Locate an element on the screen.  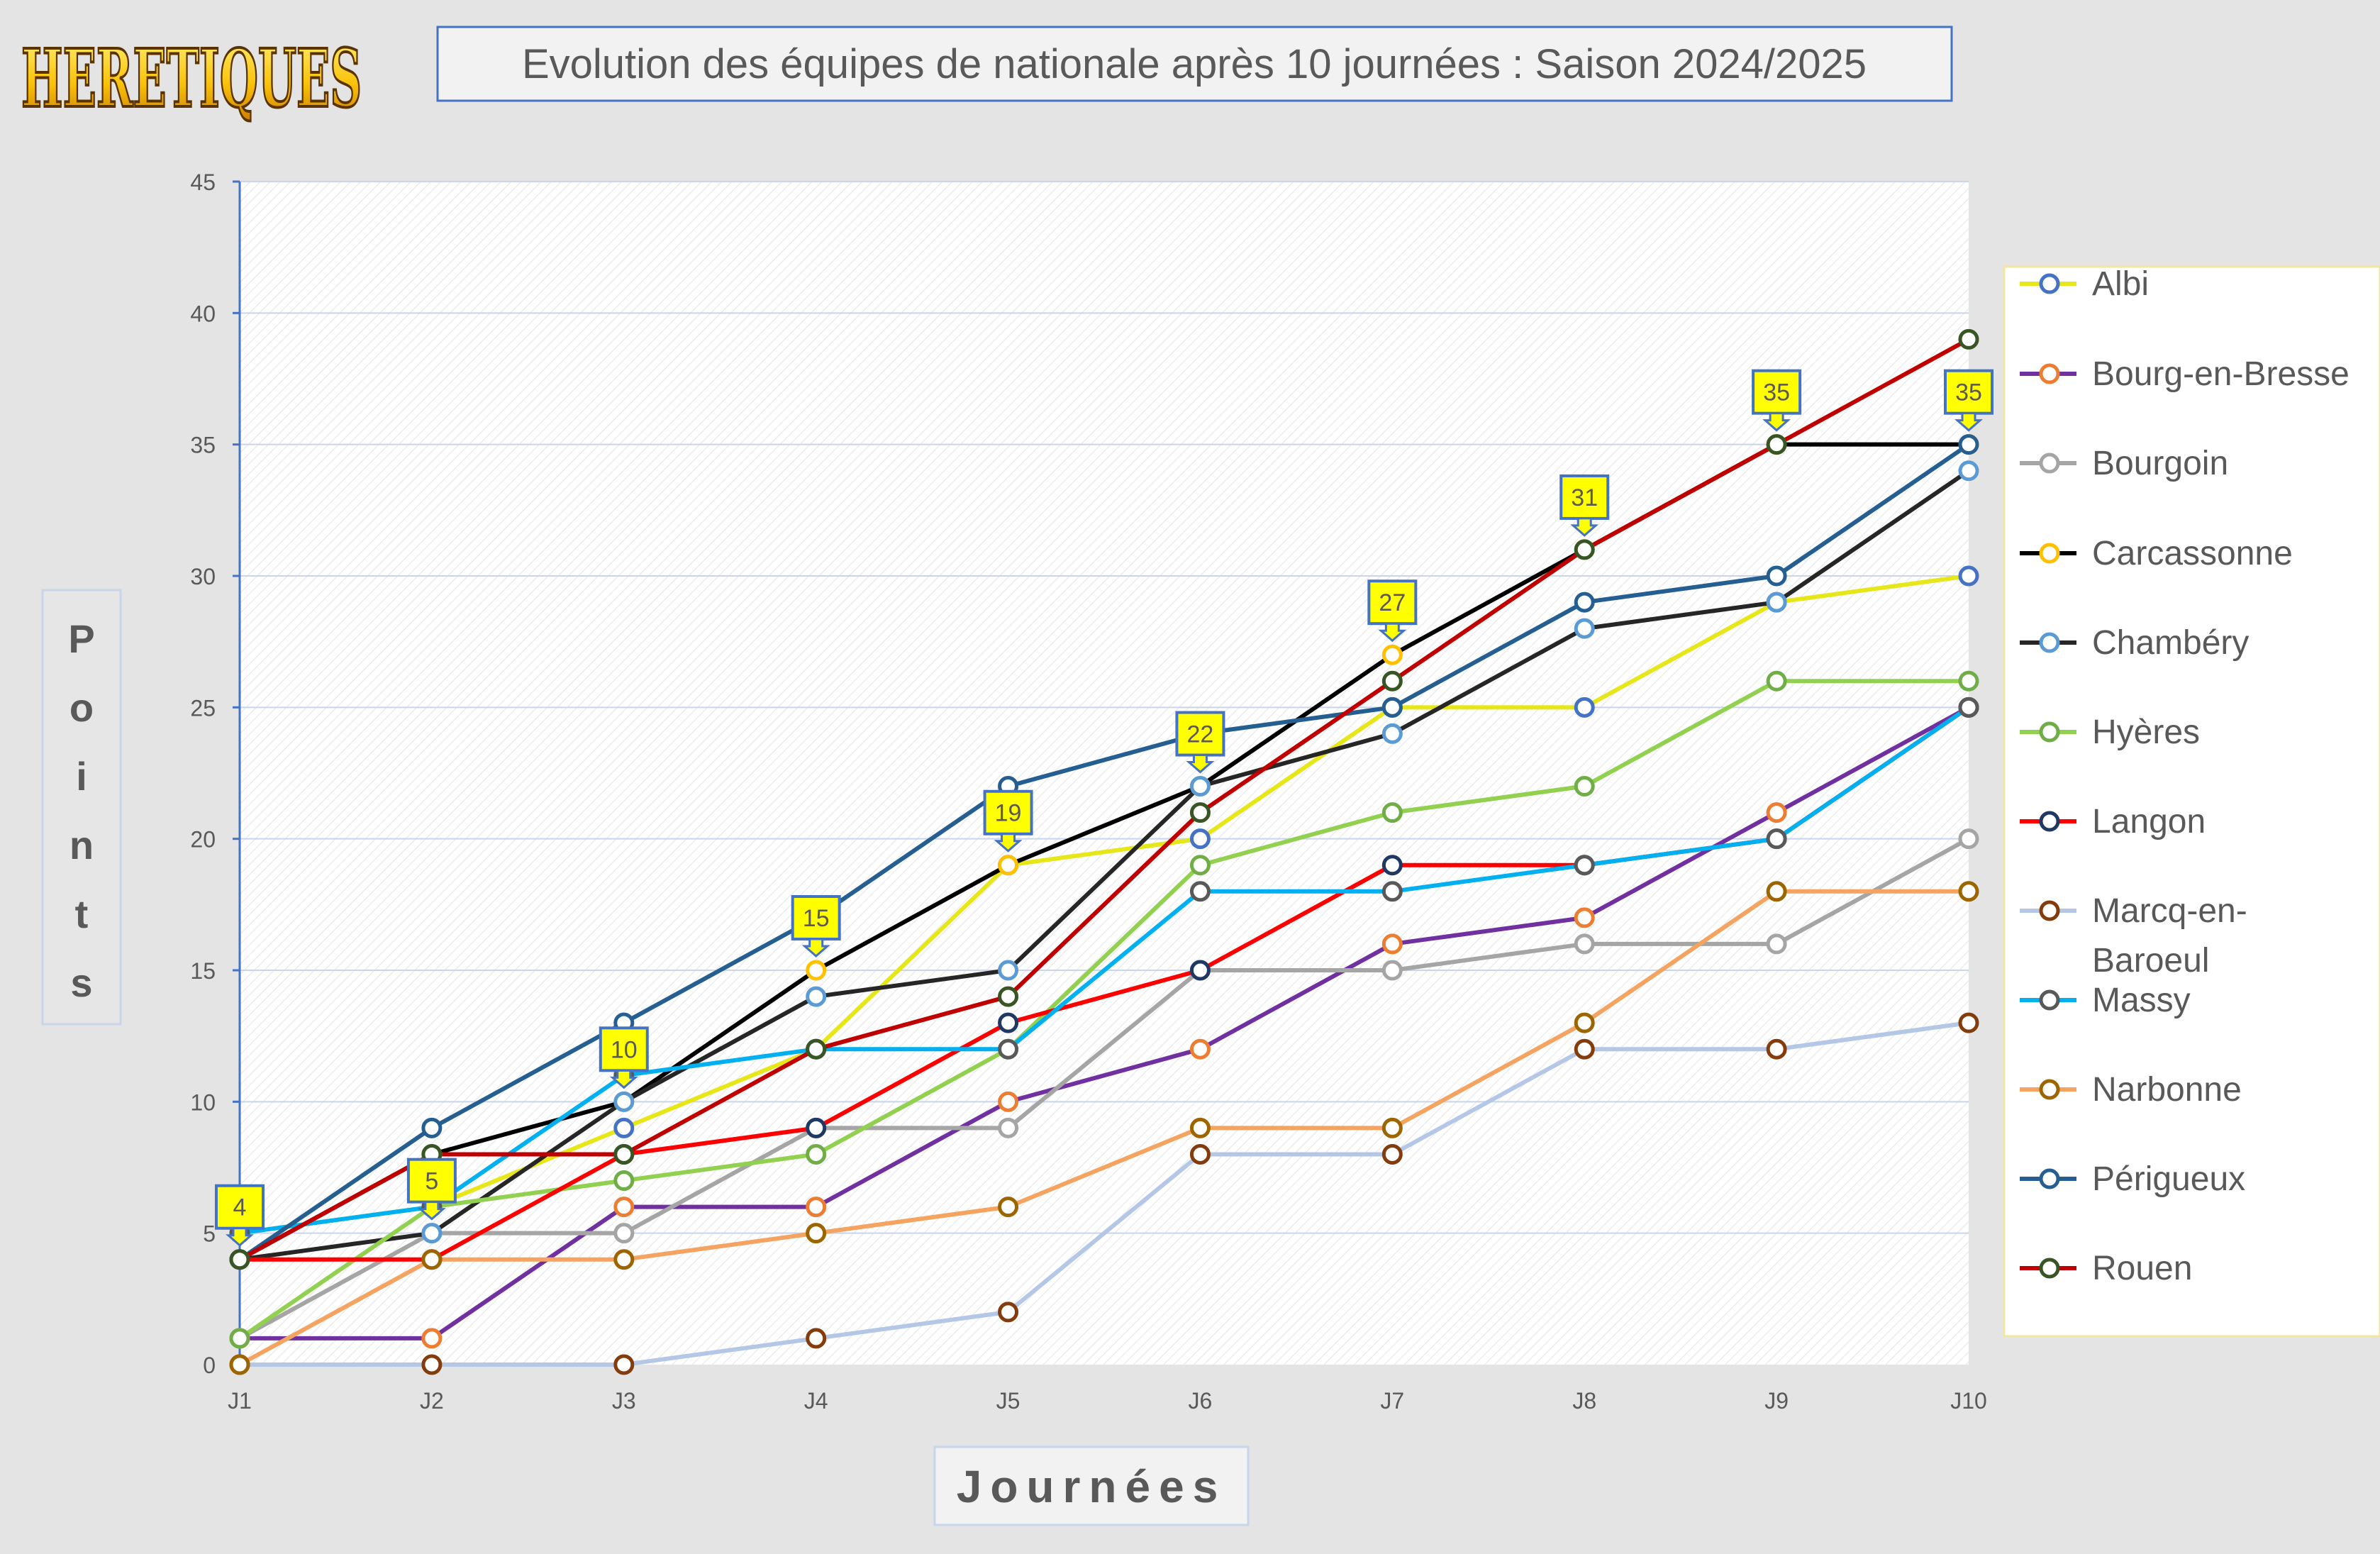
data-point-carcassonne is located at coordinates (1392, 654).